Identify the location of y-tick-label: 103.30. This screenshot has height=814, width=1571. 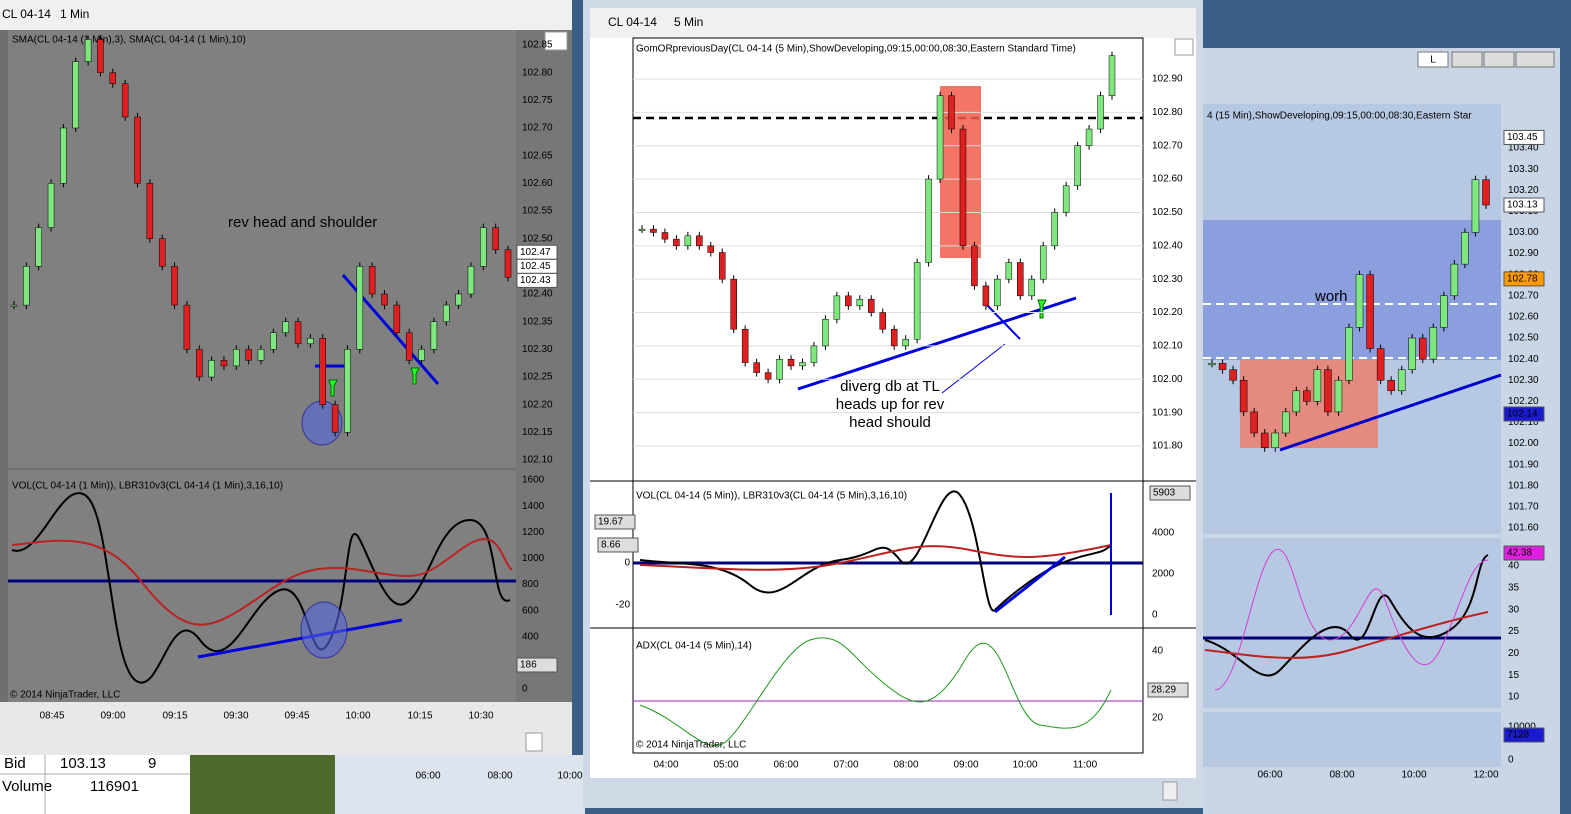
(1523, 169).